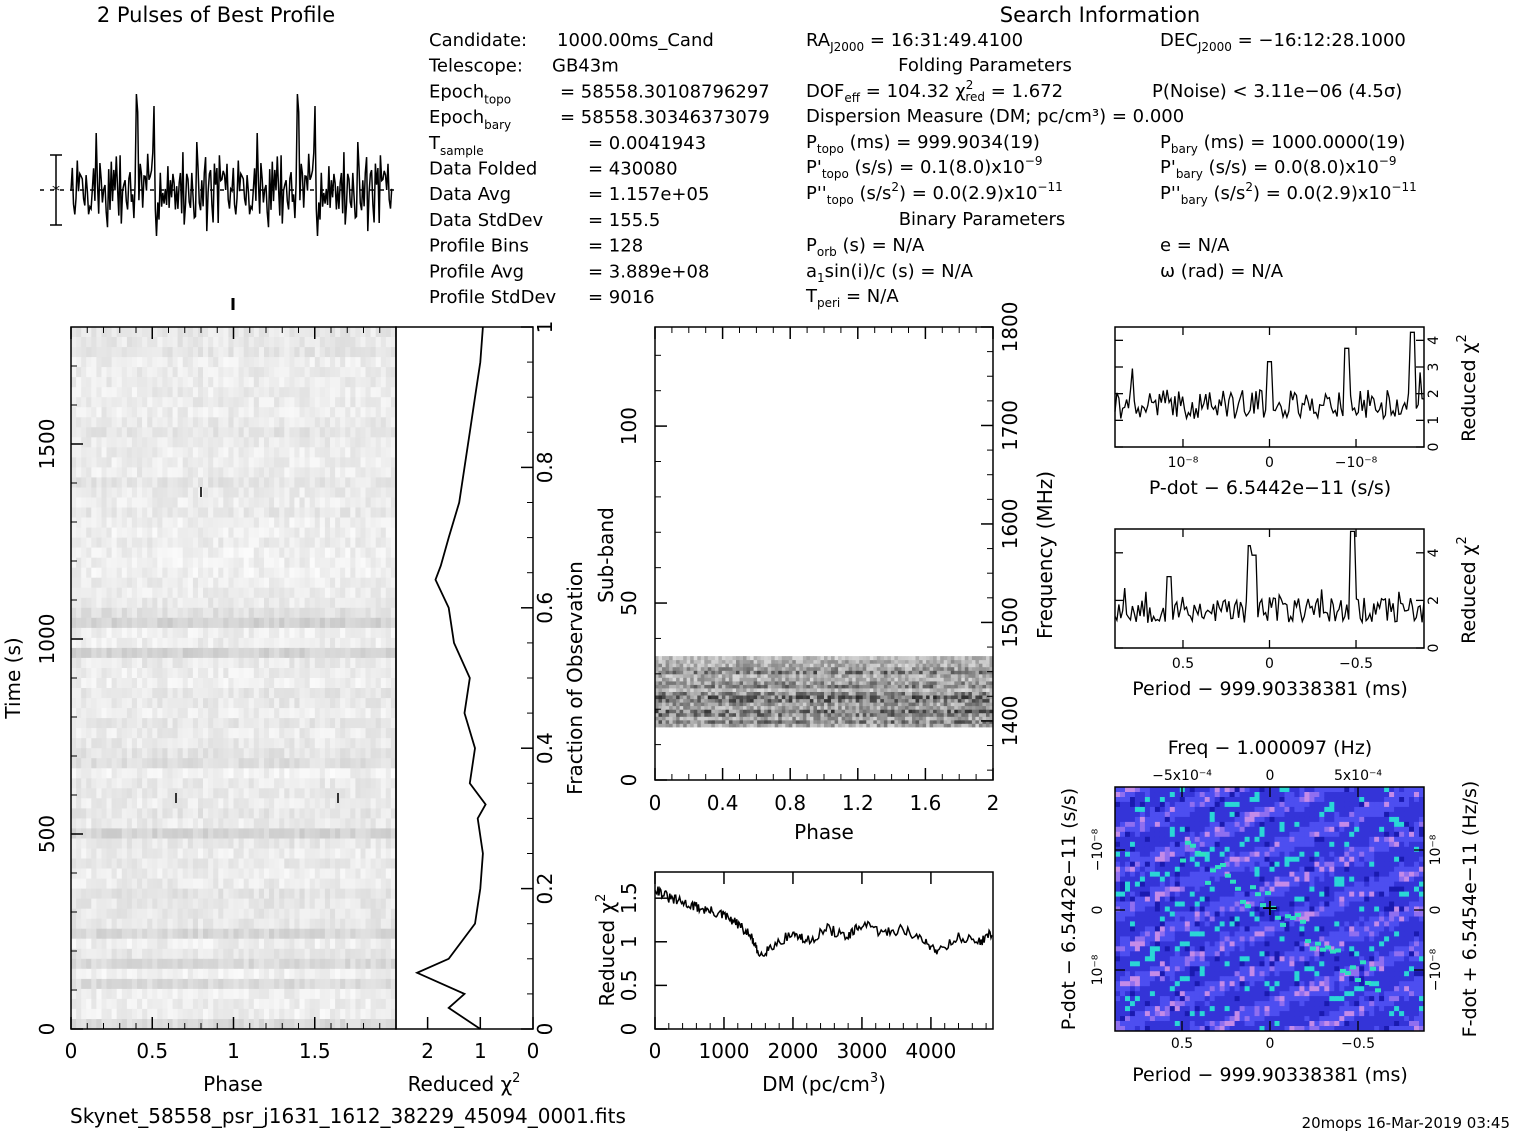  I want to click on subband-xtick: 2, so click(993, 803).